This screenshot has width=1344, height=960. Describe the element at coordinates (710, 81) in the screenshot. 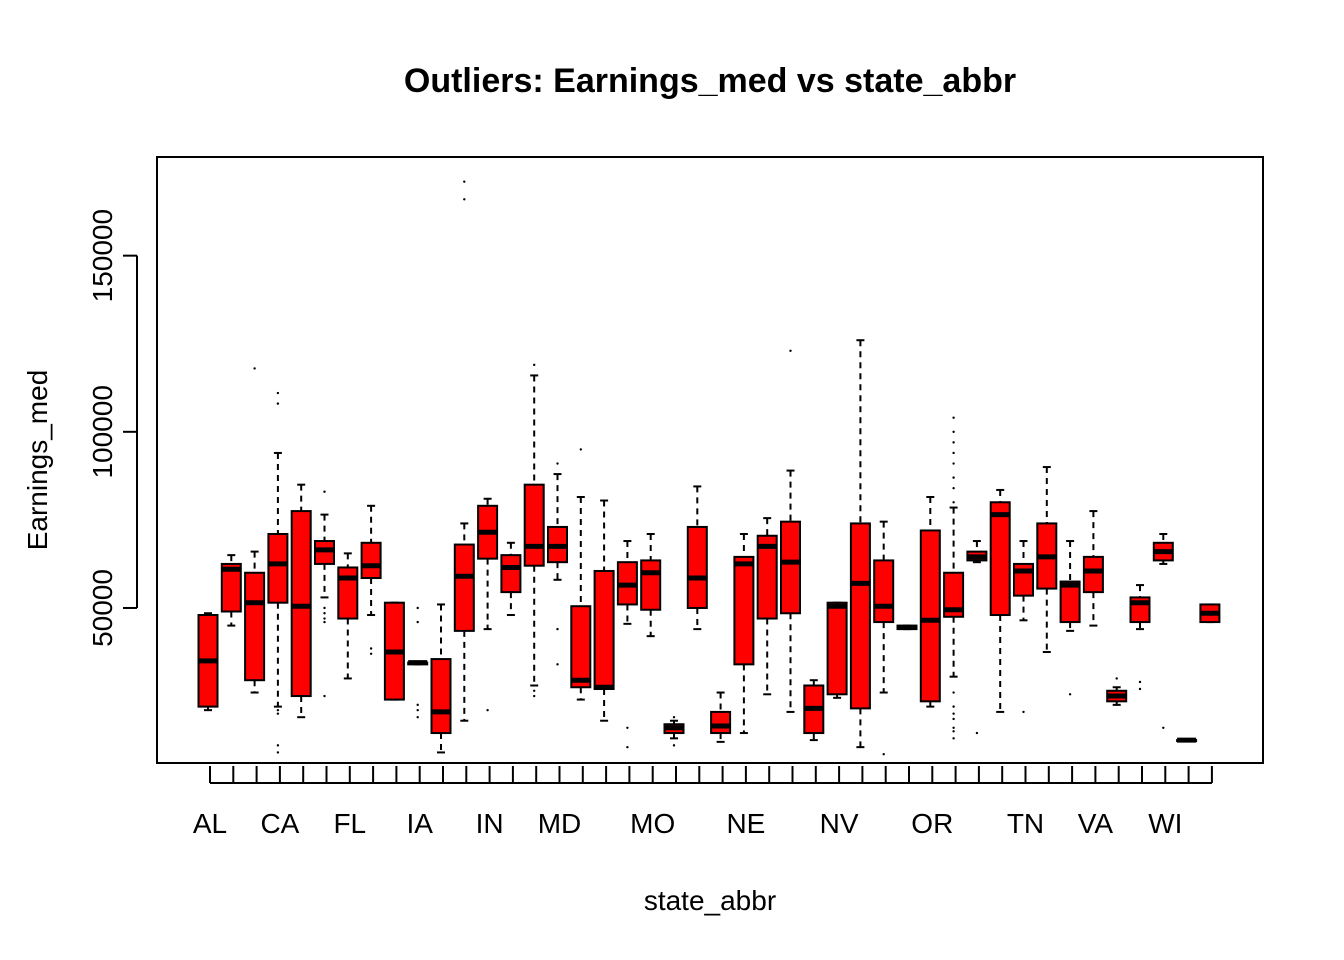

I see `chart-title: Outliers: Earnings_med vs state_abbr` at that location.